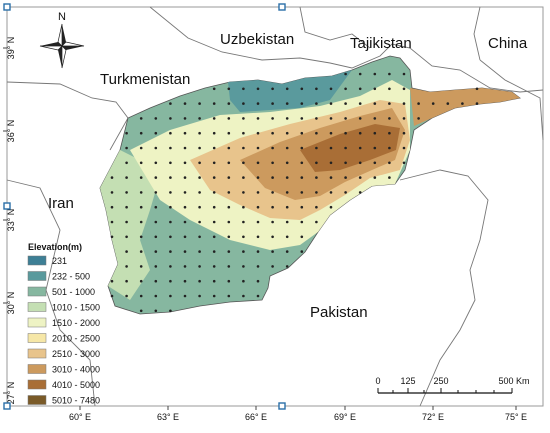 The image size is (550, 433). What do you see at coordinates (508, 43) in the screenshot?
I see `country-label-china: China` at bounding box center [508, 43].